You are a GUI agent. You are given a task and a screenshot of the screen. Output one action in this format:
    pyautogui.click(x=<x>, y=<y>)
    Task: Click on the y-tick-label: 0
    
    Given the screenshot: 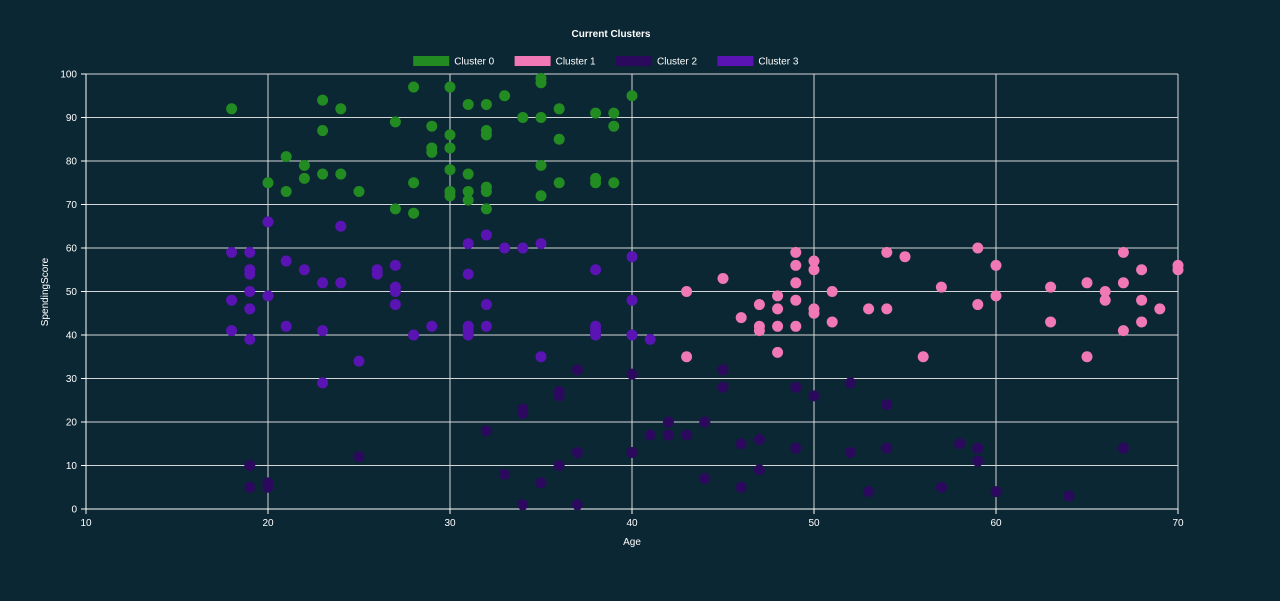 What is the action you would take?
    pyautogui.click(x=74, y=510)
    